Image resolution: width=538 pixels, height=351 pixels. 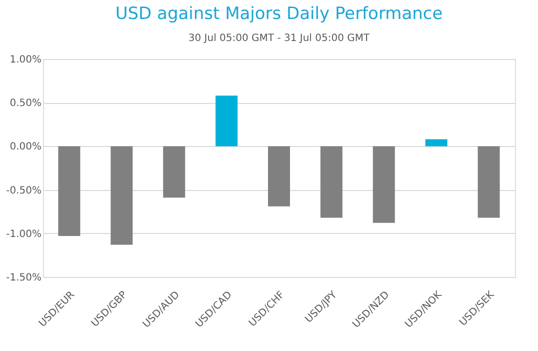 I want to click on y-tick-label: 0.50%, so click(x=26, y=104).